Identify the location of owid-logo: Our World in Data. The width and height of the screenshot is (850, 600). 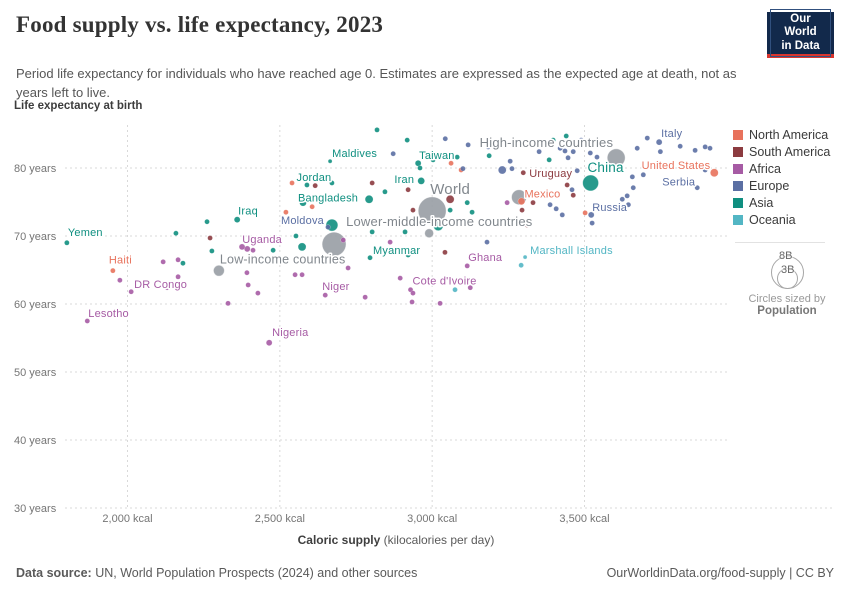
(800, 33).